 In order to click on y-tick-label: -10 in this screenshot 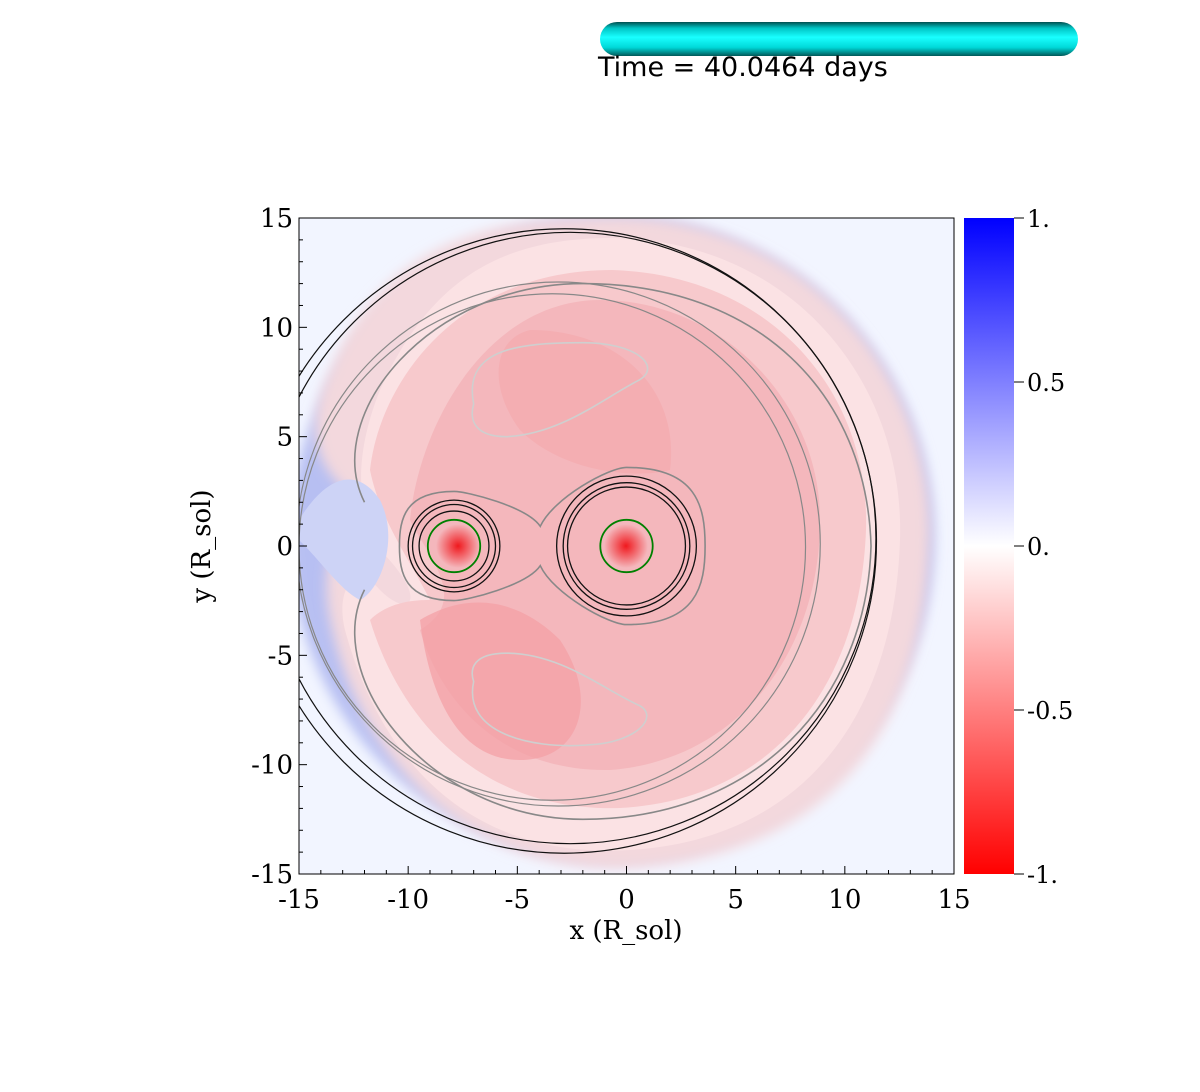, I will do `click(272, 766)`.